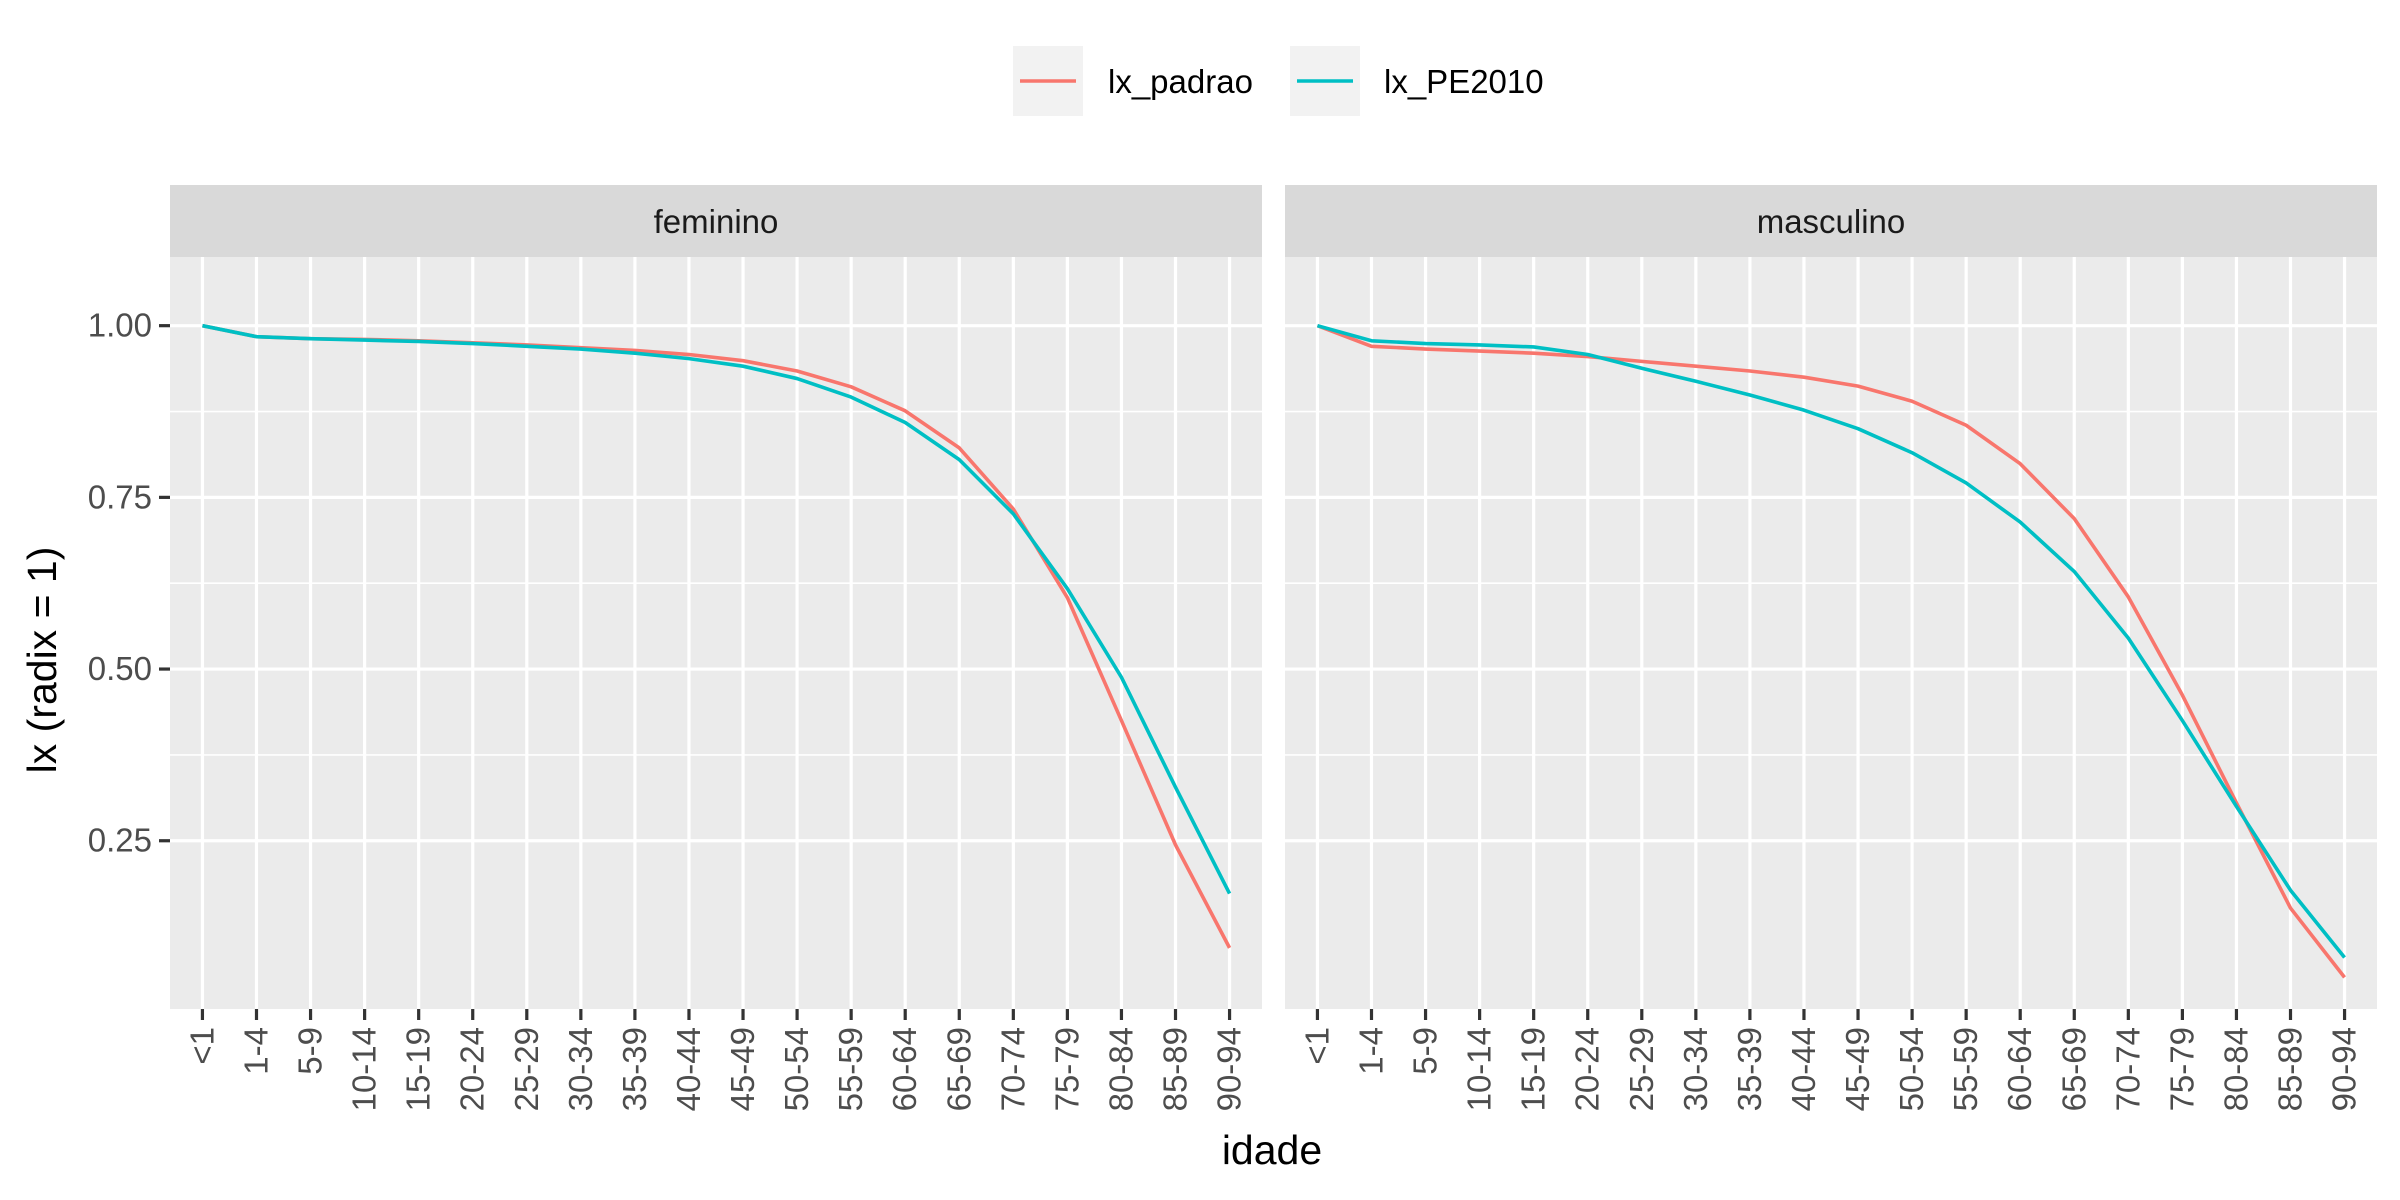 This screenshot has width=2400, height=1200. I want to click on panel-strip-label: feminino, so click(716, 221).